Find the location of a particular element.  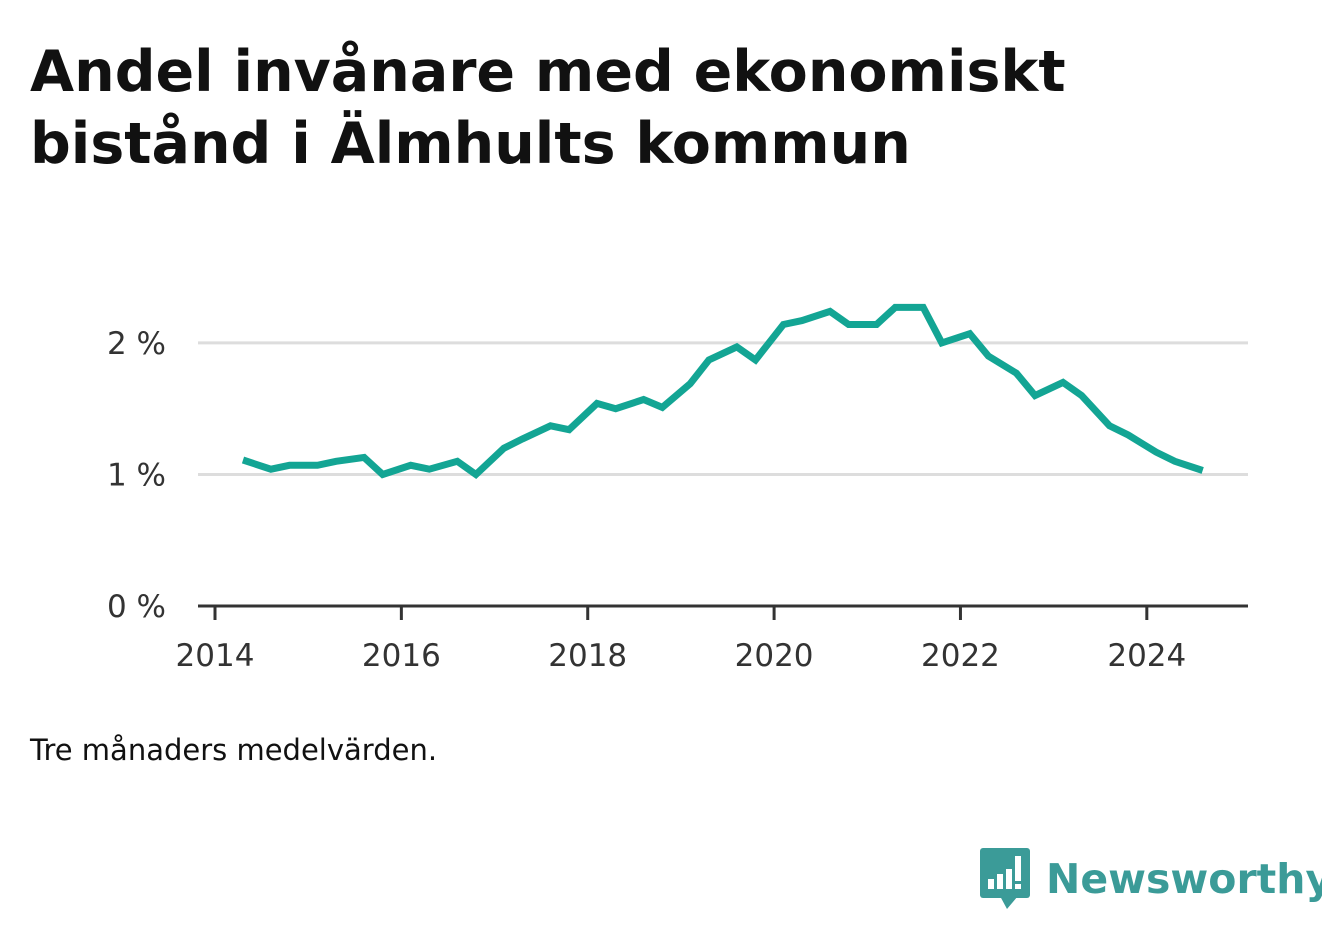

x-tick-label: 2022 is located at coordinates (960, 656).